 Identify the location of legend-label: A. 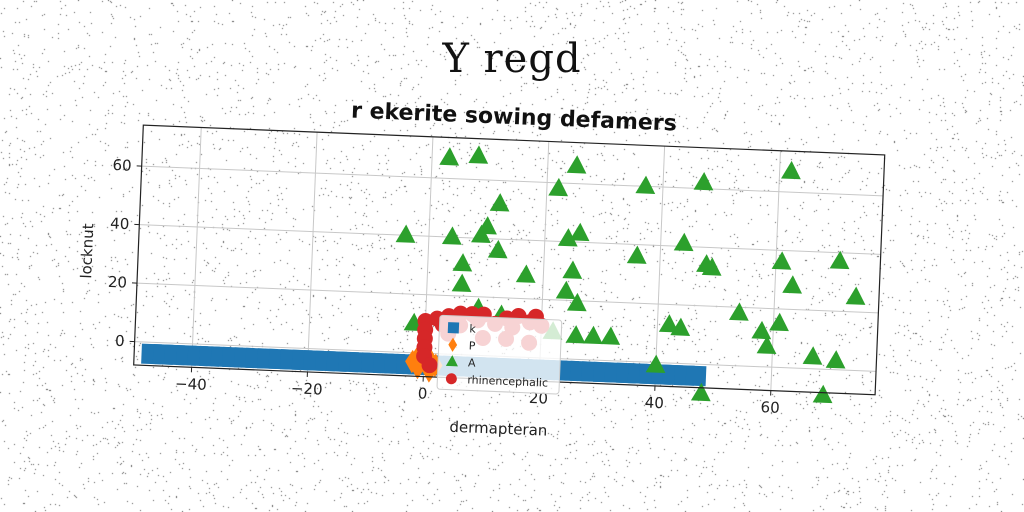
(472, 362).